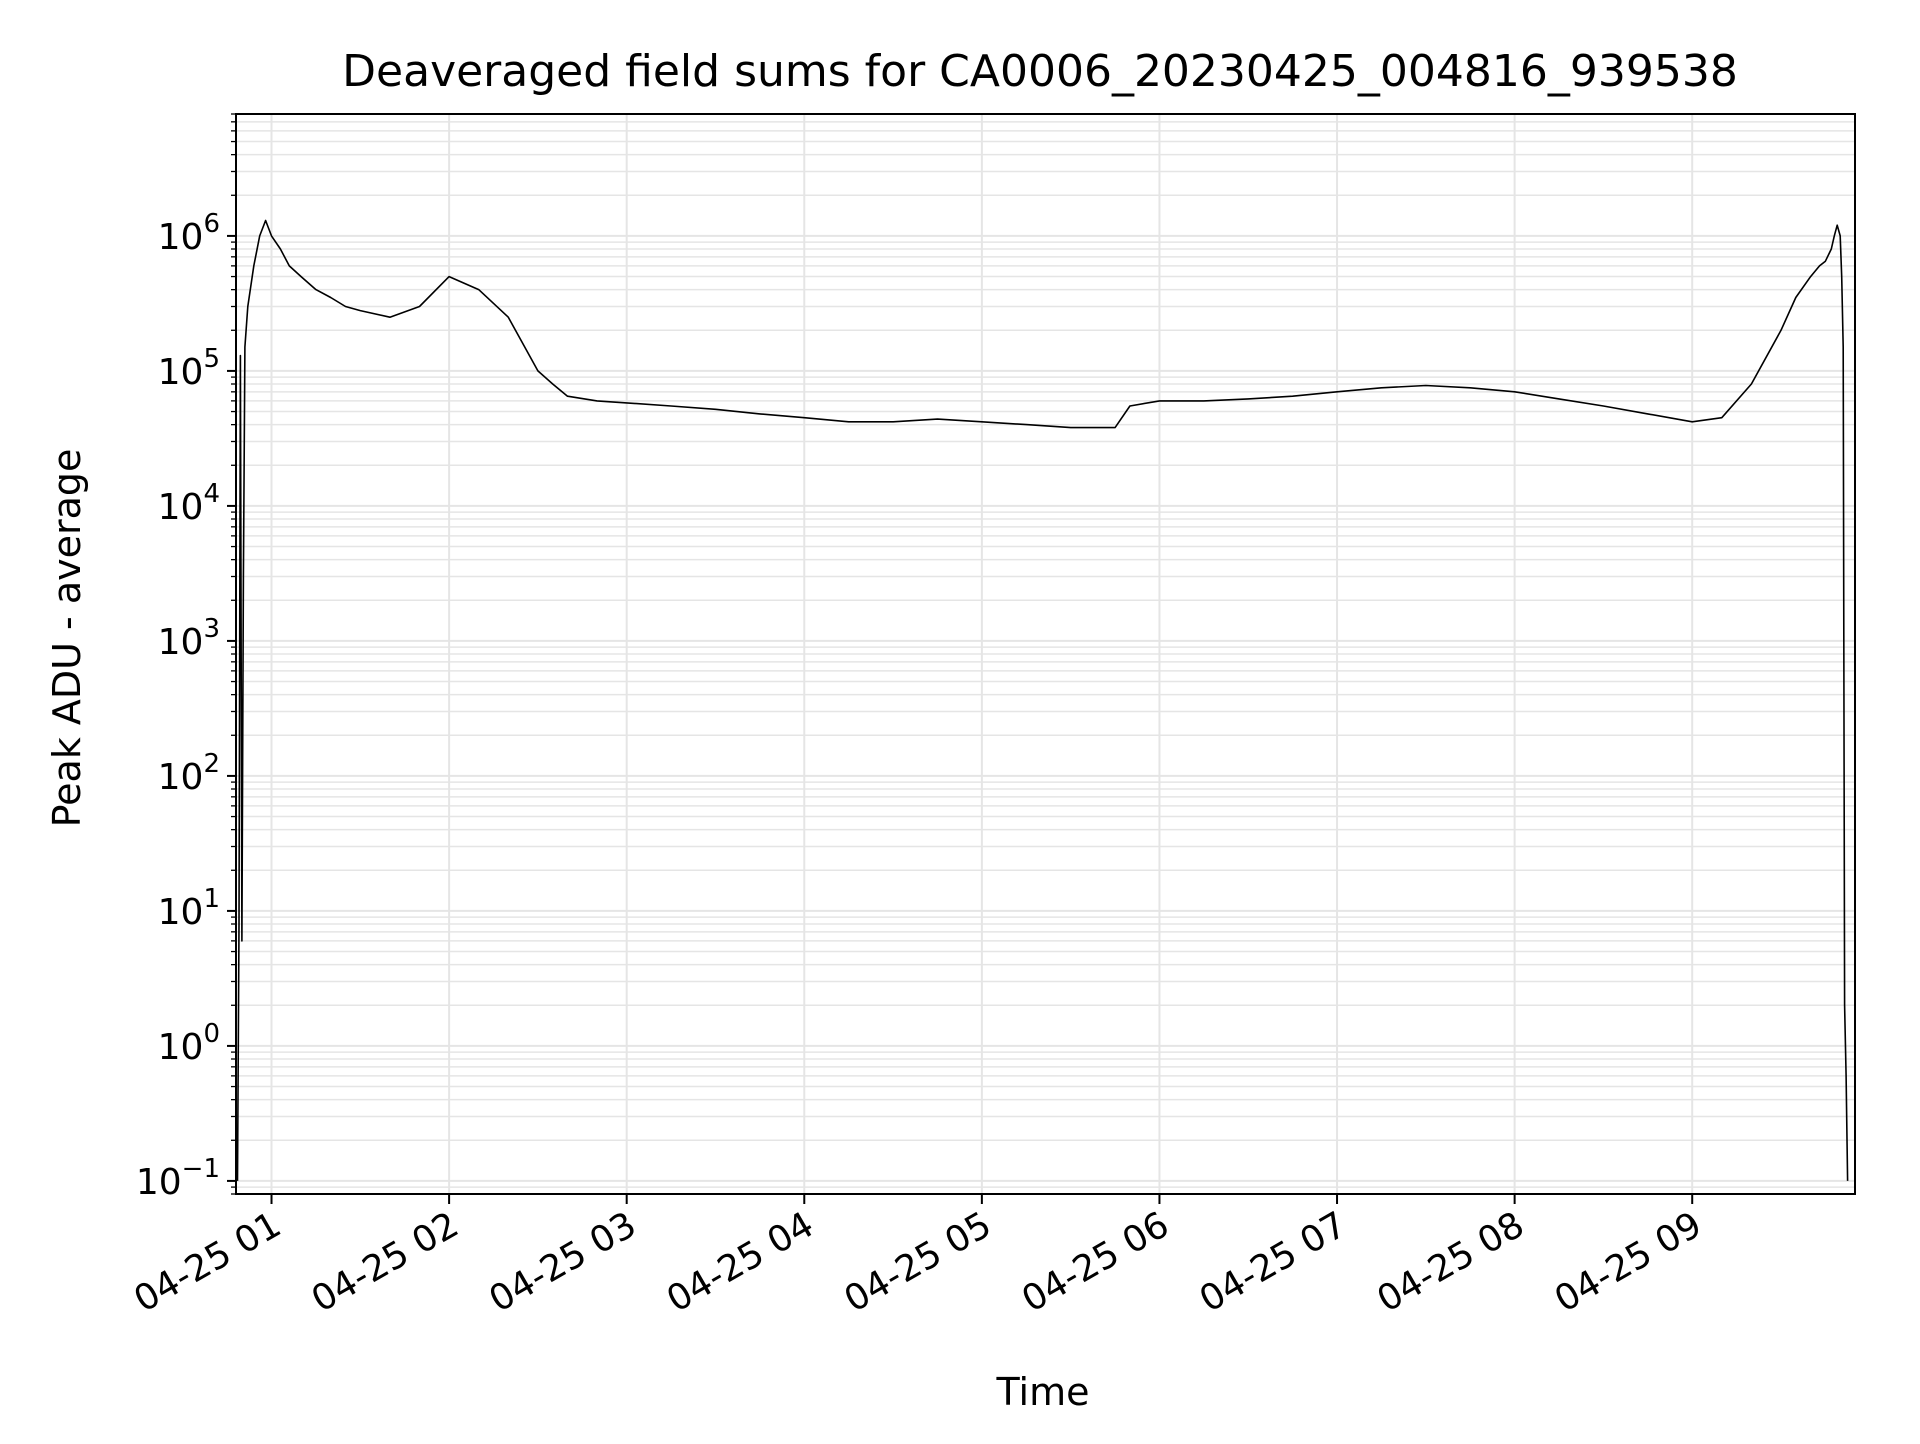 The width and height of the screenshot is (1920, 1444). Describe the element at coordinates (189, 908) in the screenshot. I see `y-tick-label: 10¹` at that location.